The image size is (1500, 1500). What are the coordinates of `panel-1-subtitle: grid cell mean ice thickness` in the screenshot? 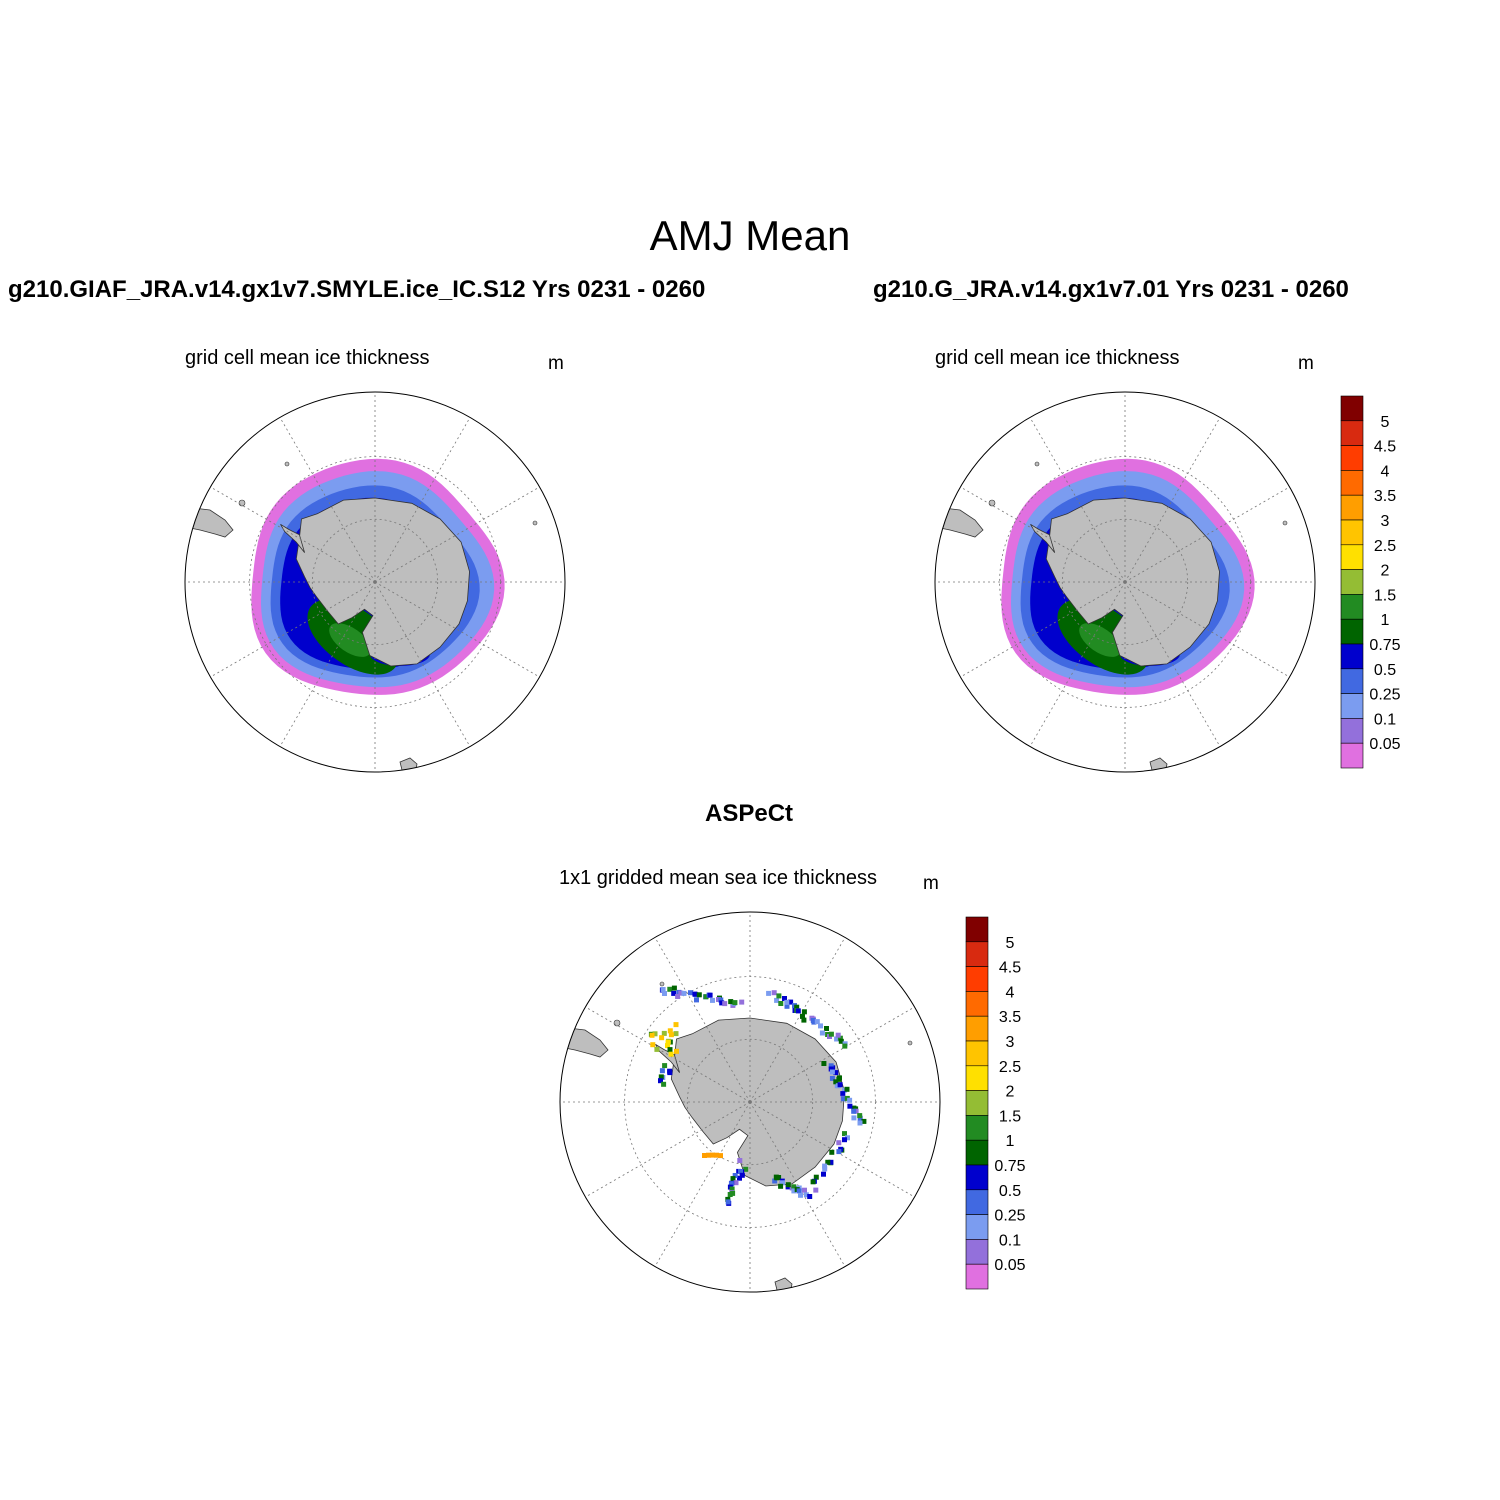 It's located at (307, 358).